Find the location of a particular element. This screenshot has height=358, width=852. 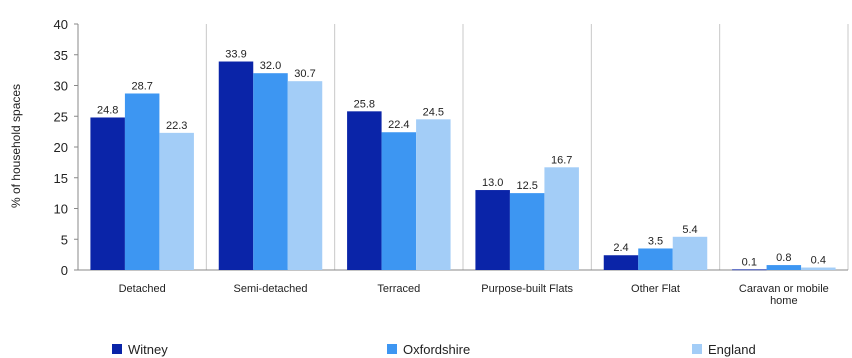

y-tick-label: 40 is located at coordinates (61, 24).